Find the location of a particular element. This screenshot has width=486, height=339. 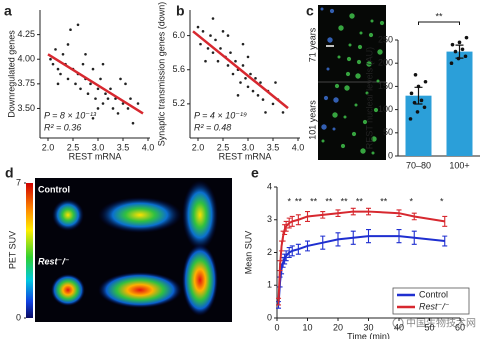

y-tick-label: 50 is located at coordinates (388, 132).